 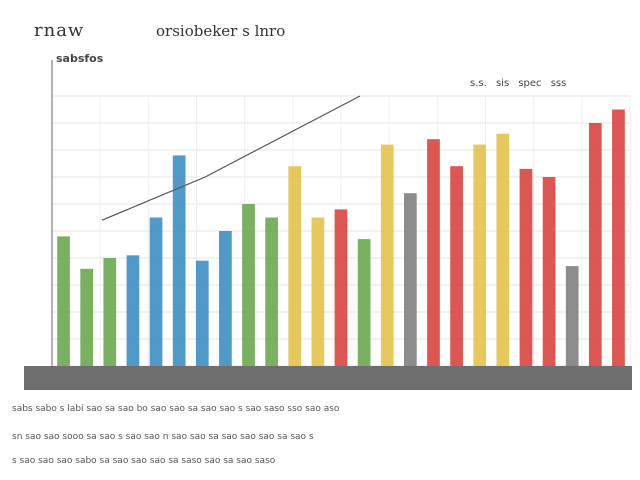 What do you see at coordinates (59, 30) in the screenshot?
I see `chart-title-left: rnaw` at bounding box center [59, 30].